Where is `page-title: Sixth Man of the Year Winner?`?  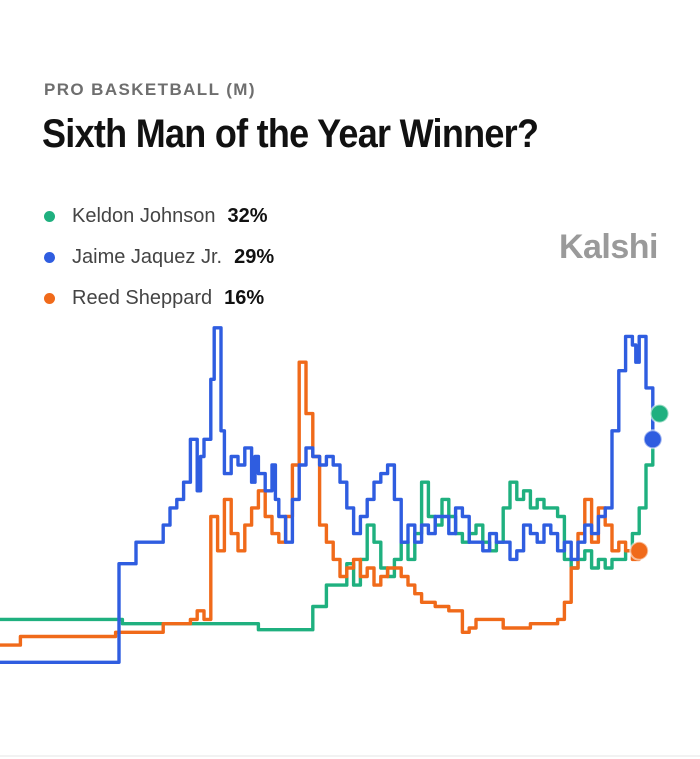
page-title: Sixth Man of the Year Winner? is located at coordinates (290, 134).